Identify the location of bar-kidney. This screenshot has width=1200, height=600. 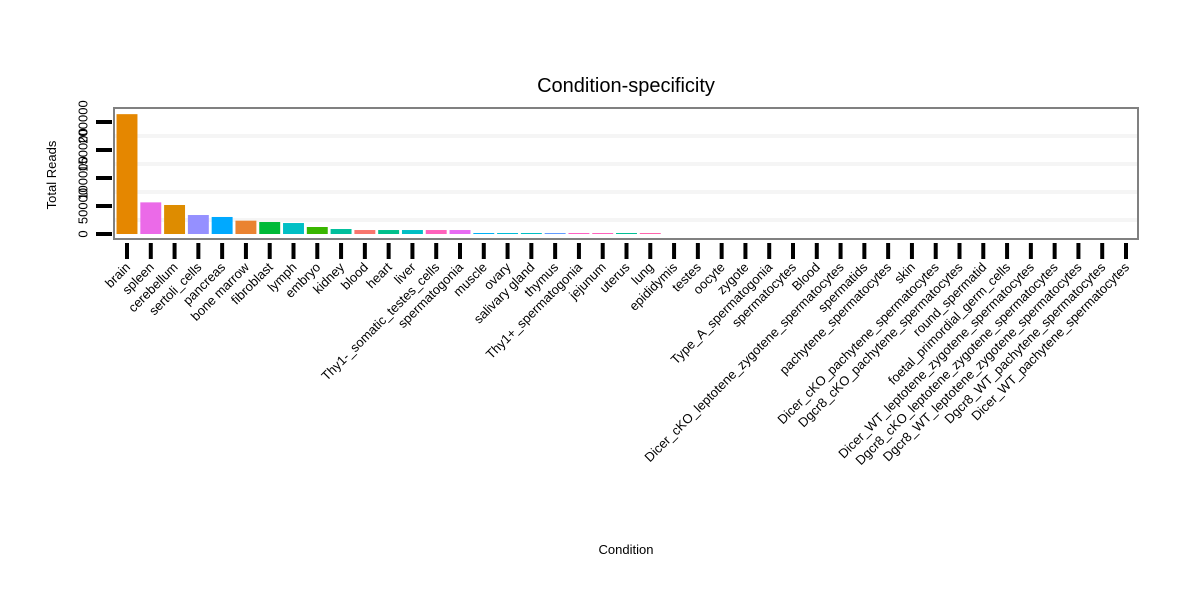
(341, 231).